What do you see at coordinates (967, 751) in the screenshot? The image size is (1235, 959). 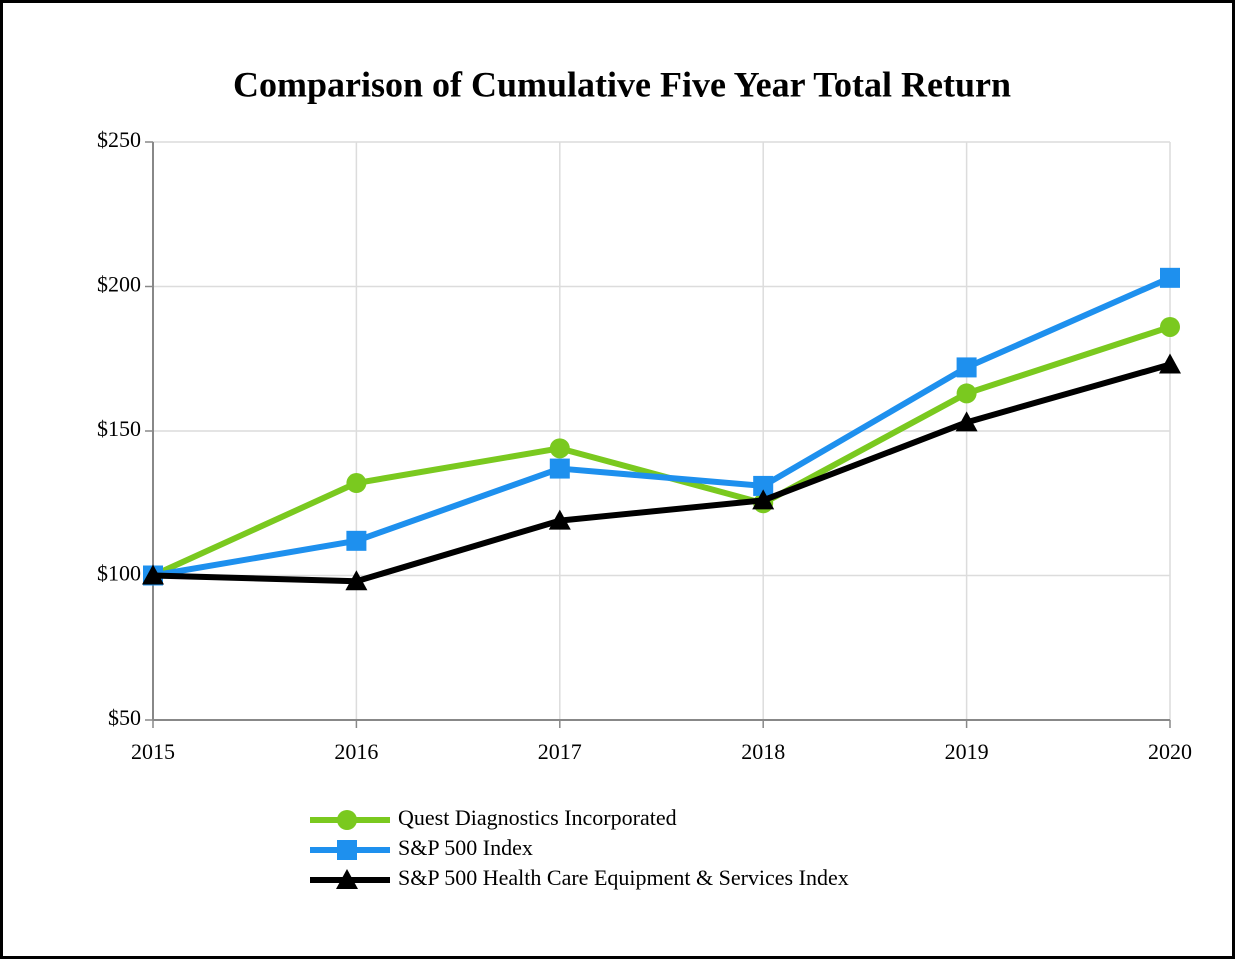 I see `x-tick-label: 2019` at bounding box center [967, 751].